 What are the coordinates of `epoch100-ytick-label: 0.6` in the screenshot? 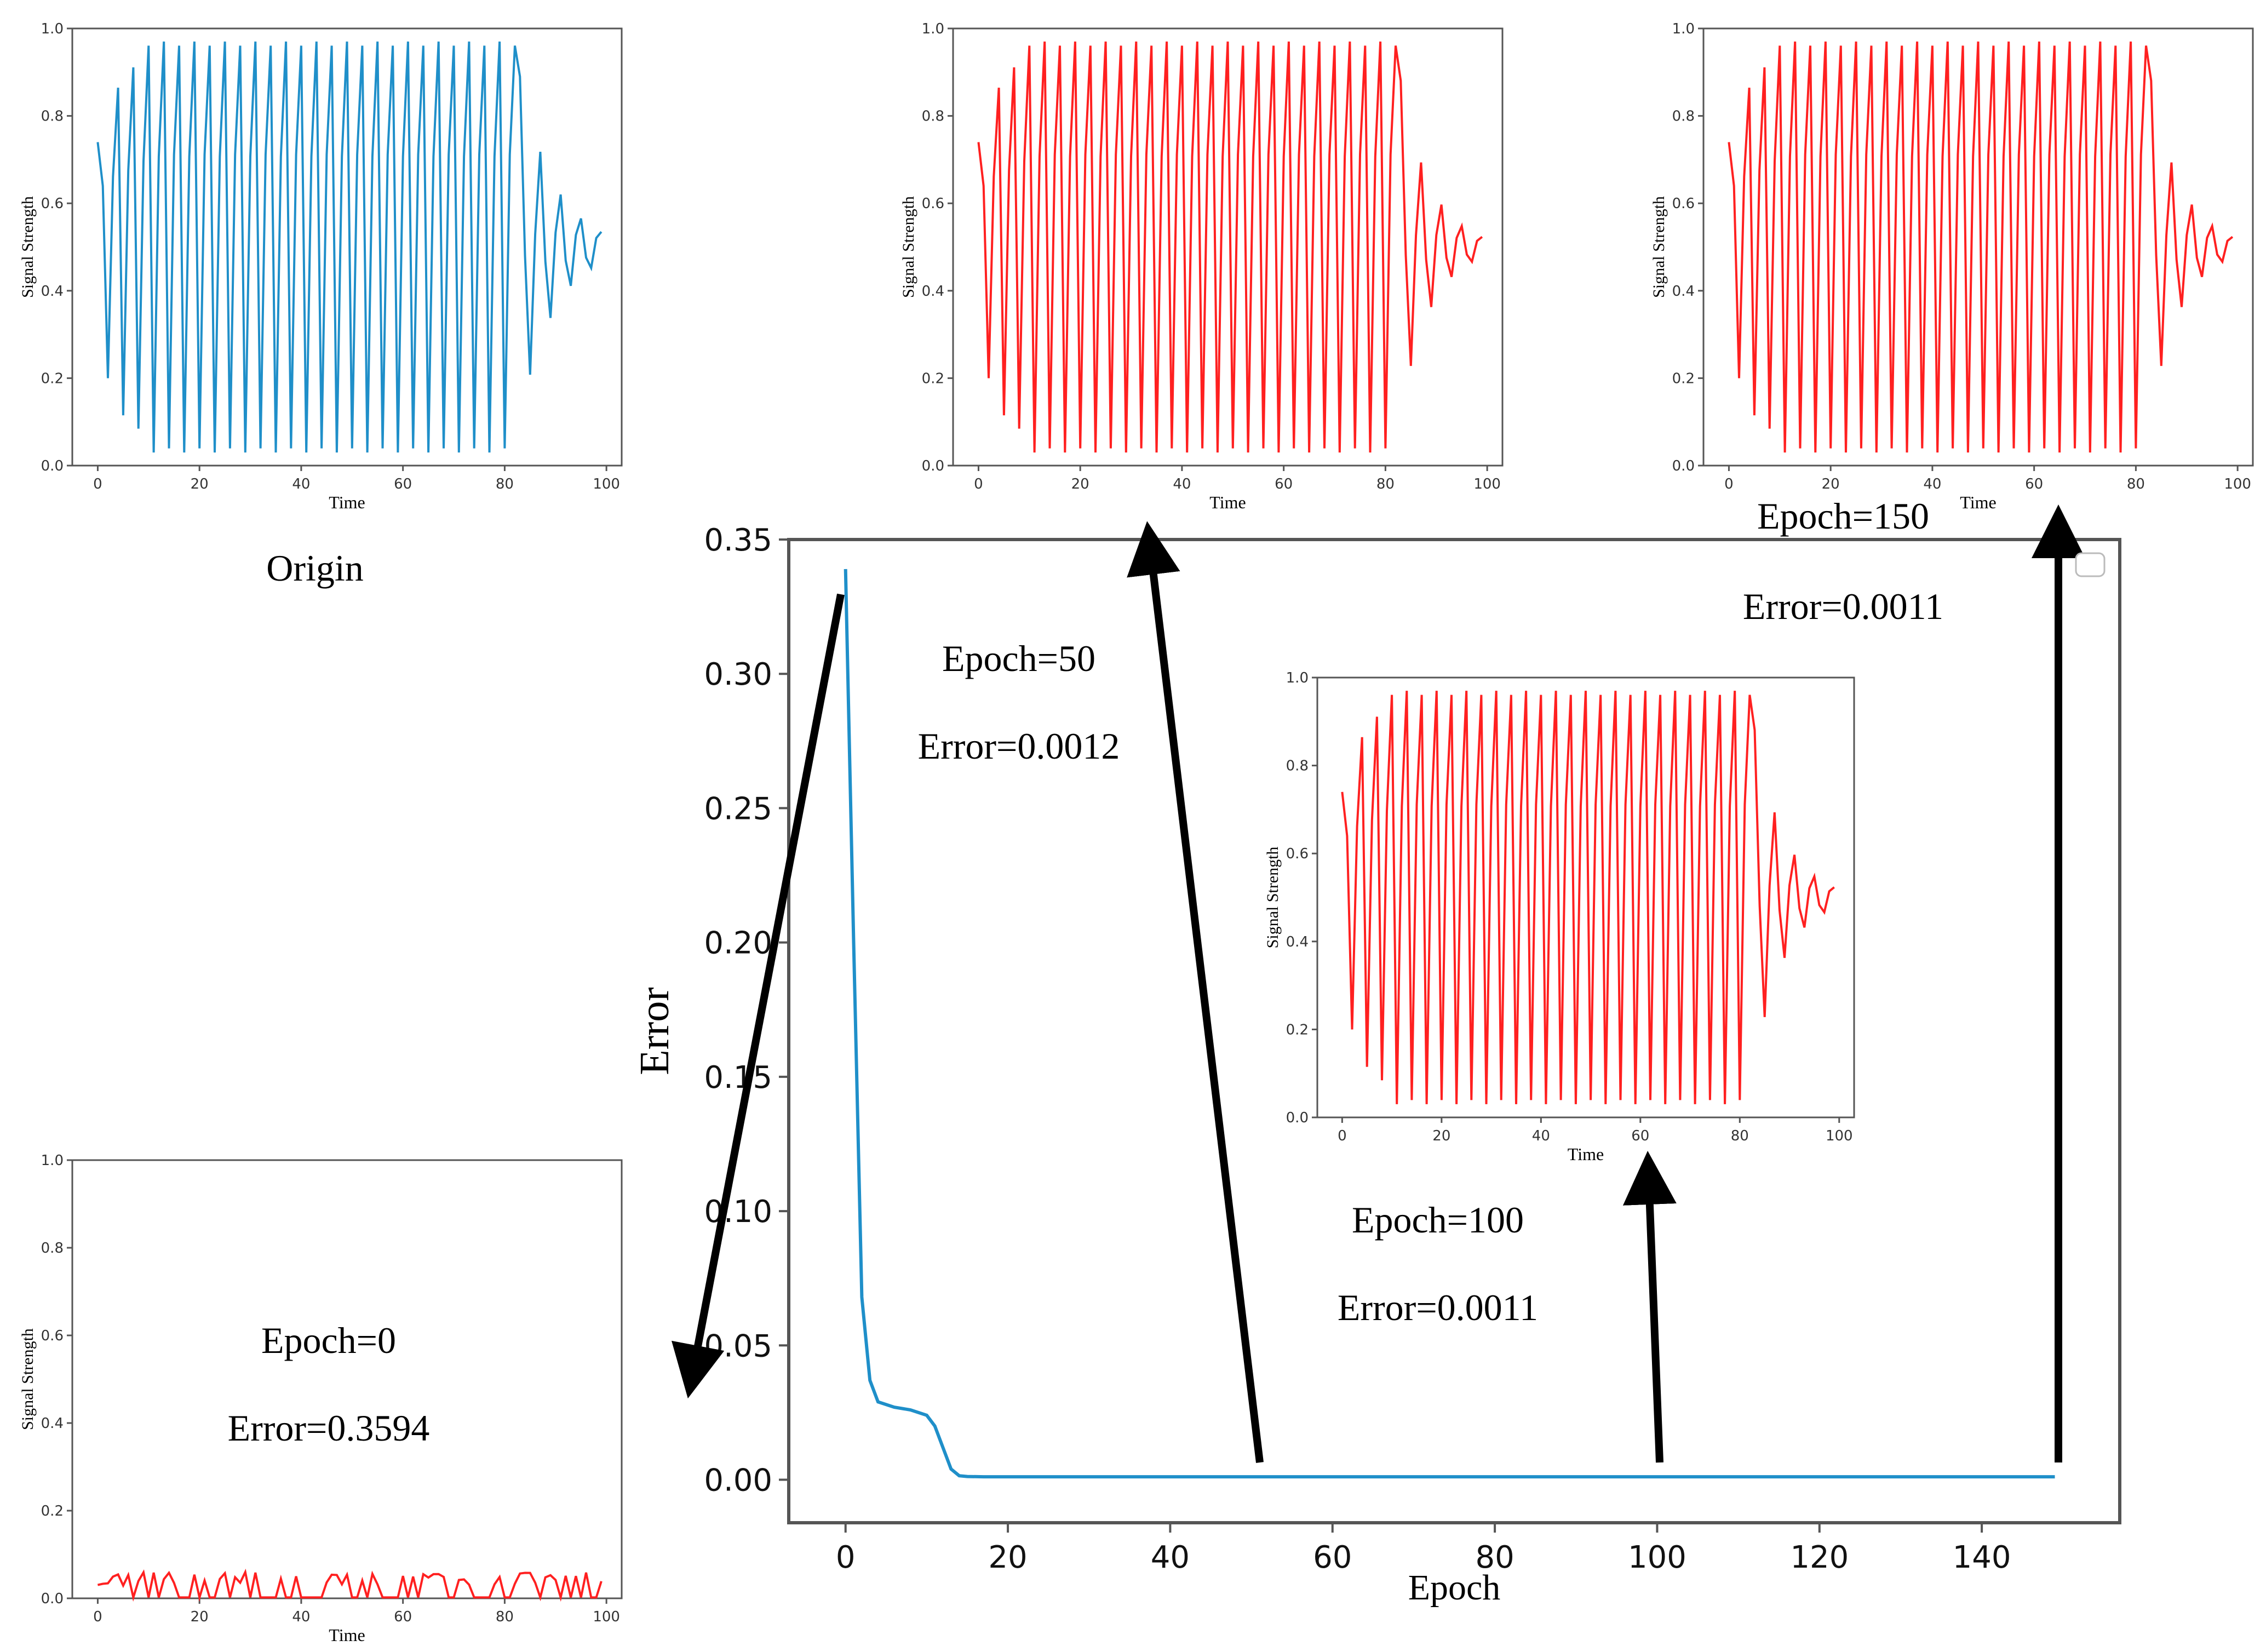 It's located at (1297, 854).